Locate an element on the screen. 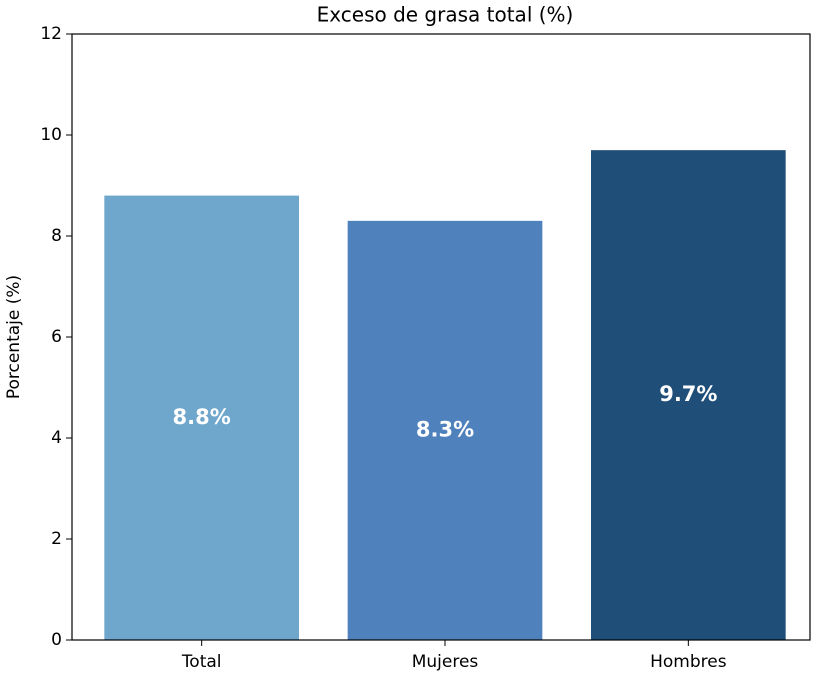  y-tick-label: 6 is located at coordinates (56, 337).